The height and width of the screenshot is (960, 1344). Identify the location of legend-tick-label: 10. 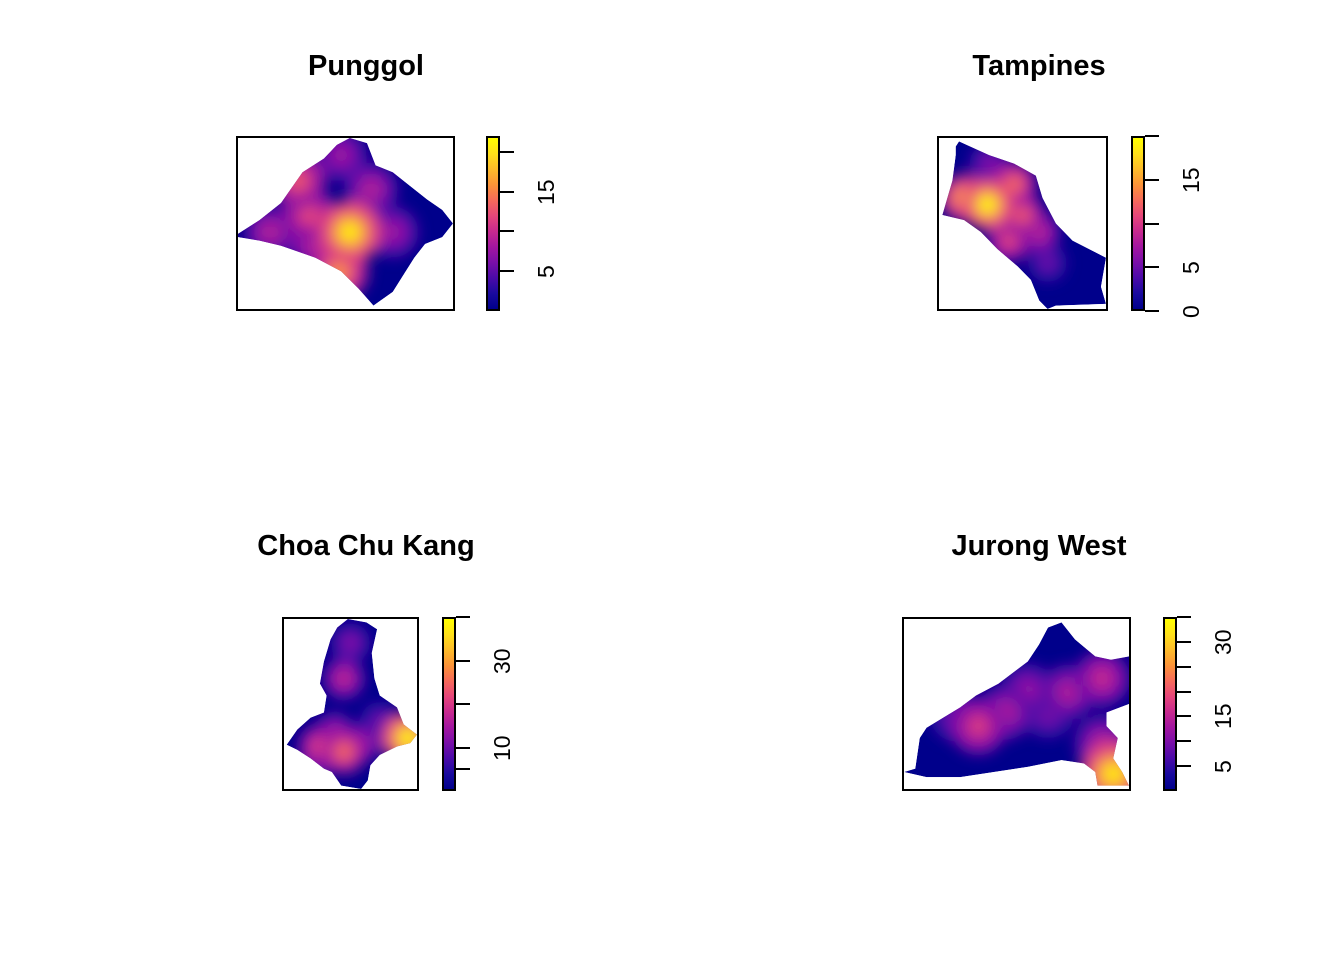
(502, 747).